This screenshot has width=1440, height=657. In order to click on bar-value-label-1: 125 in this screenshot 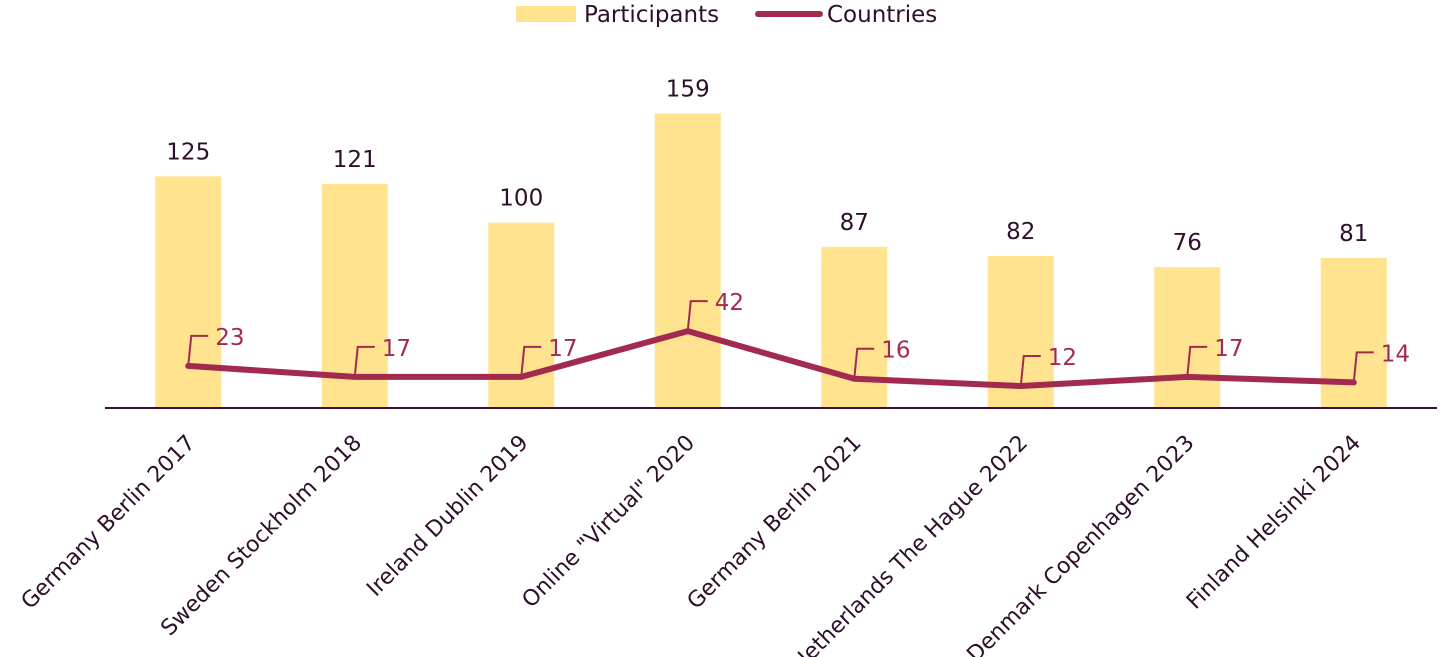, I will do `click(188, 152)`.